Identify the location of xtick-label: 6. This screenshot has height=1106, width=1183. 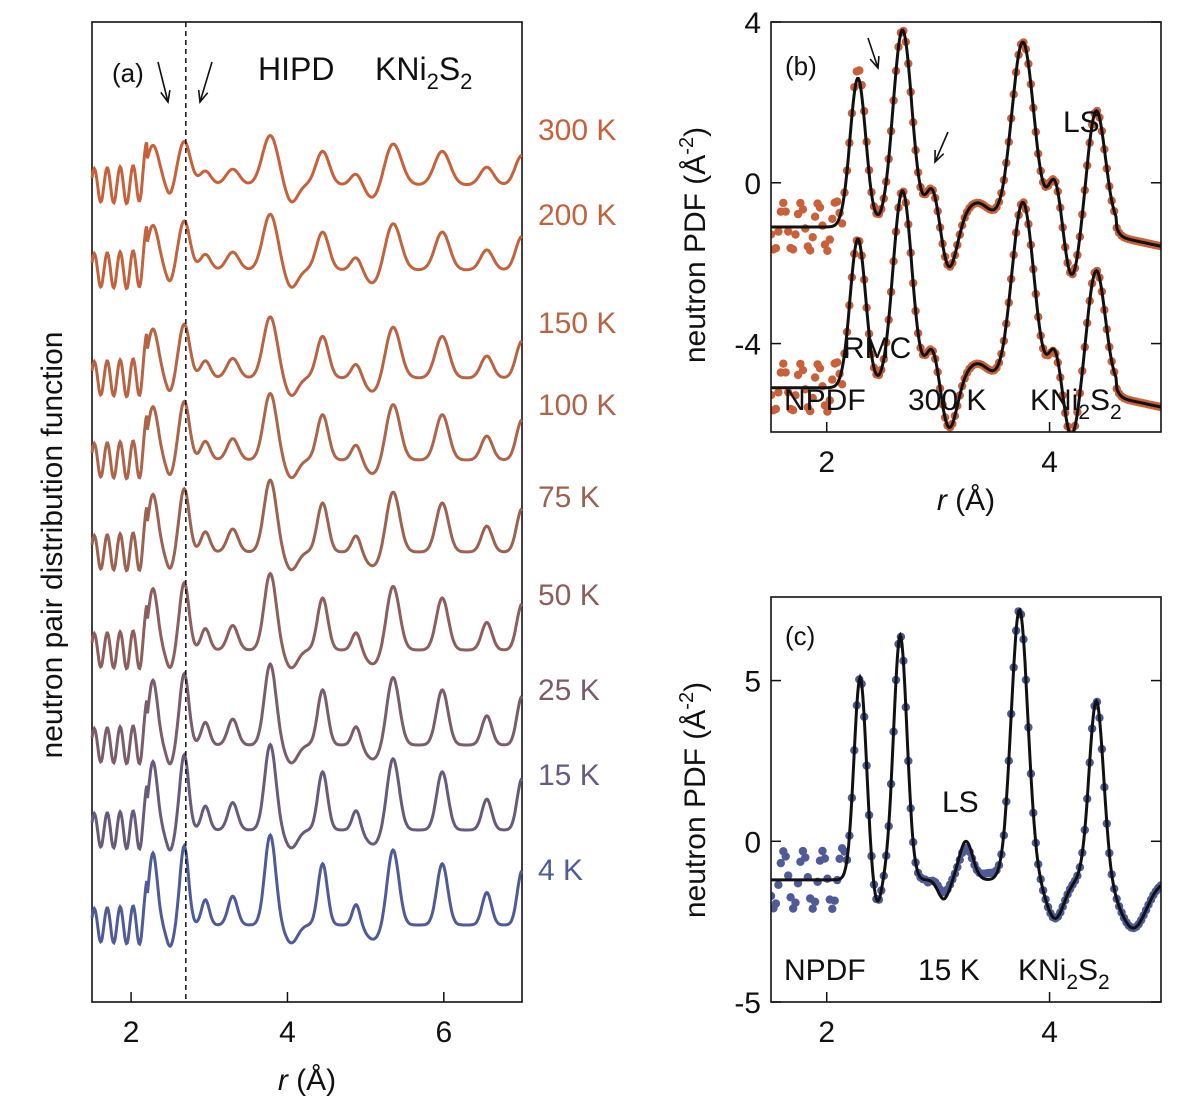
(443, 1032).